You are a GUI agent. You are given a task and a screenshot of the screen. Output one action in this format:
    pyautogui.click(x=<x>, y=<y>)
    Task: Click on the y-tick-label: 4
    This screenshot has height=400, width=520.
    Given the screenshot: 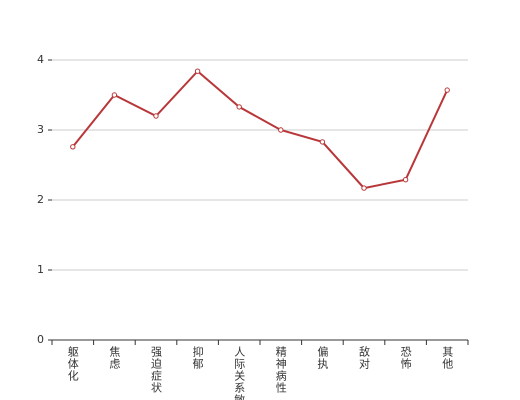 What is the action you would take?
    pyautogui.click(x=40, y=59)
    